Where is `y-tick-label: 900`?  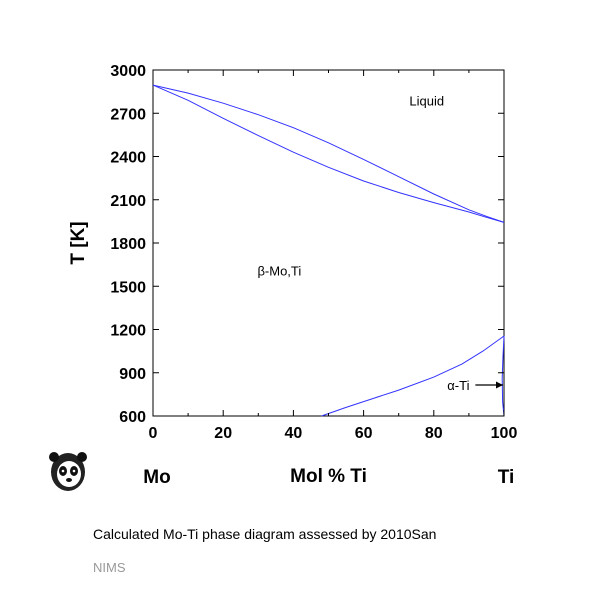 y-tick-label: 900 is located at coordinates (132, 374).